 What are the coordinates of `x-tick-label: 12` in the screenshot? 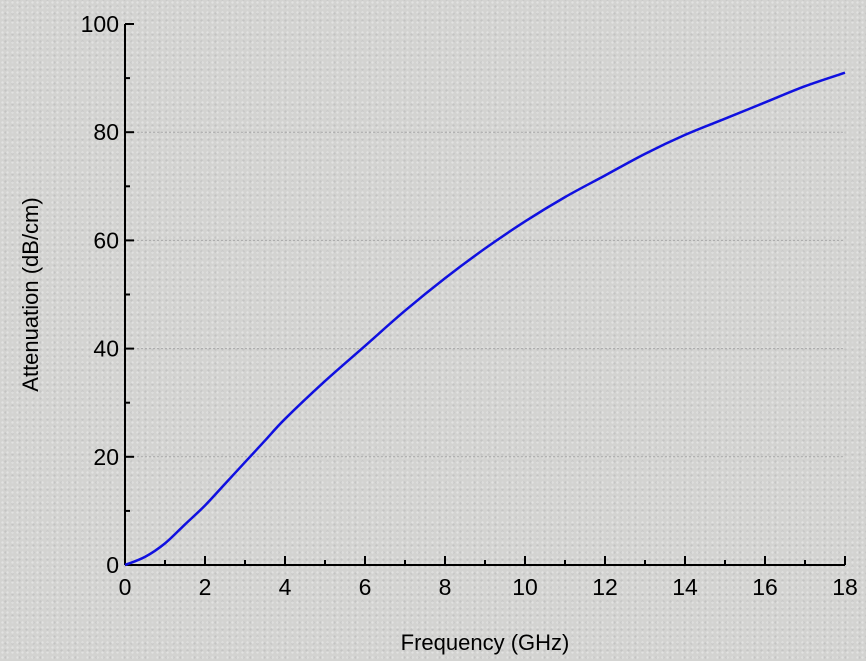 It's located at (605, 587).